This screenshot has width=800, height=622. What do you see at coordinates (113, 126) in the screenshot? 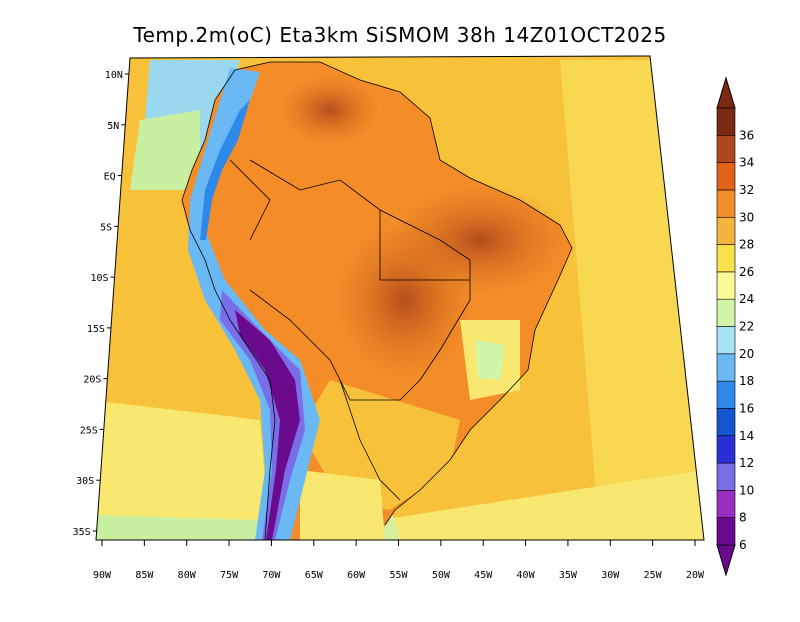
I see `lat-tick-label: 5N` at bounding box center [113, 126].